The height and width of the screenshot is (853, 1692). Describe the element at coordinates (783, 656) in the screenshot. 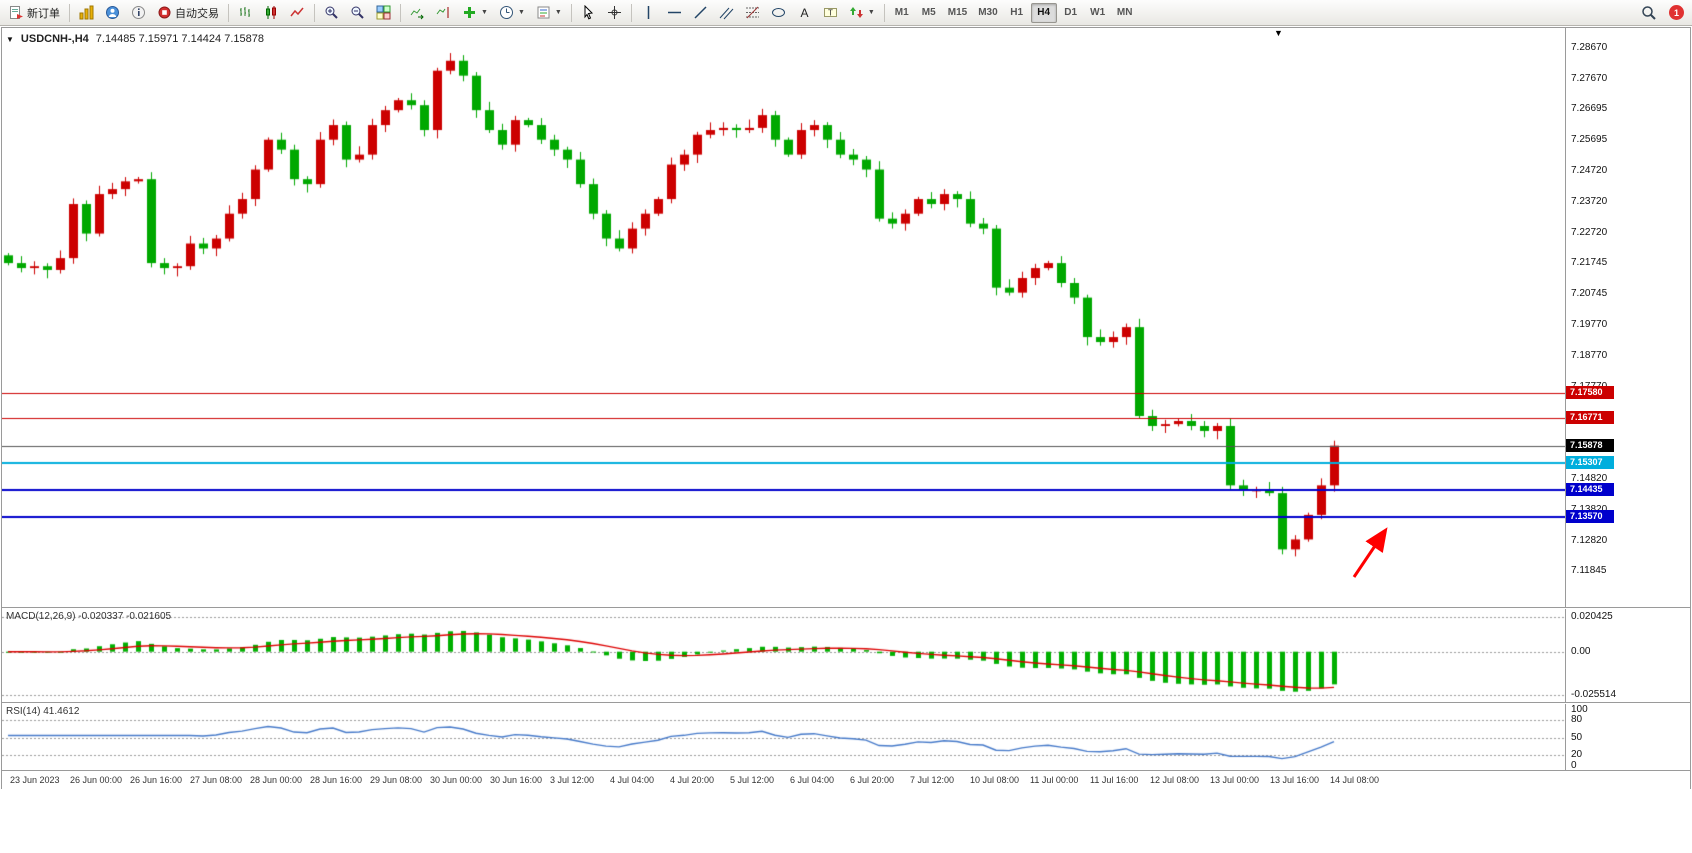

I see `macd-chart-canvas` at that location.